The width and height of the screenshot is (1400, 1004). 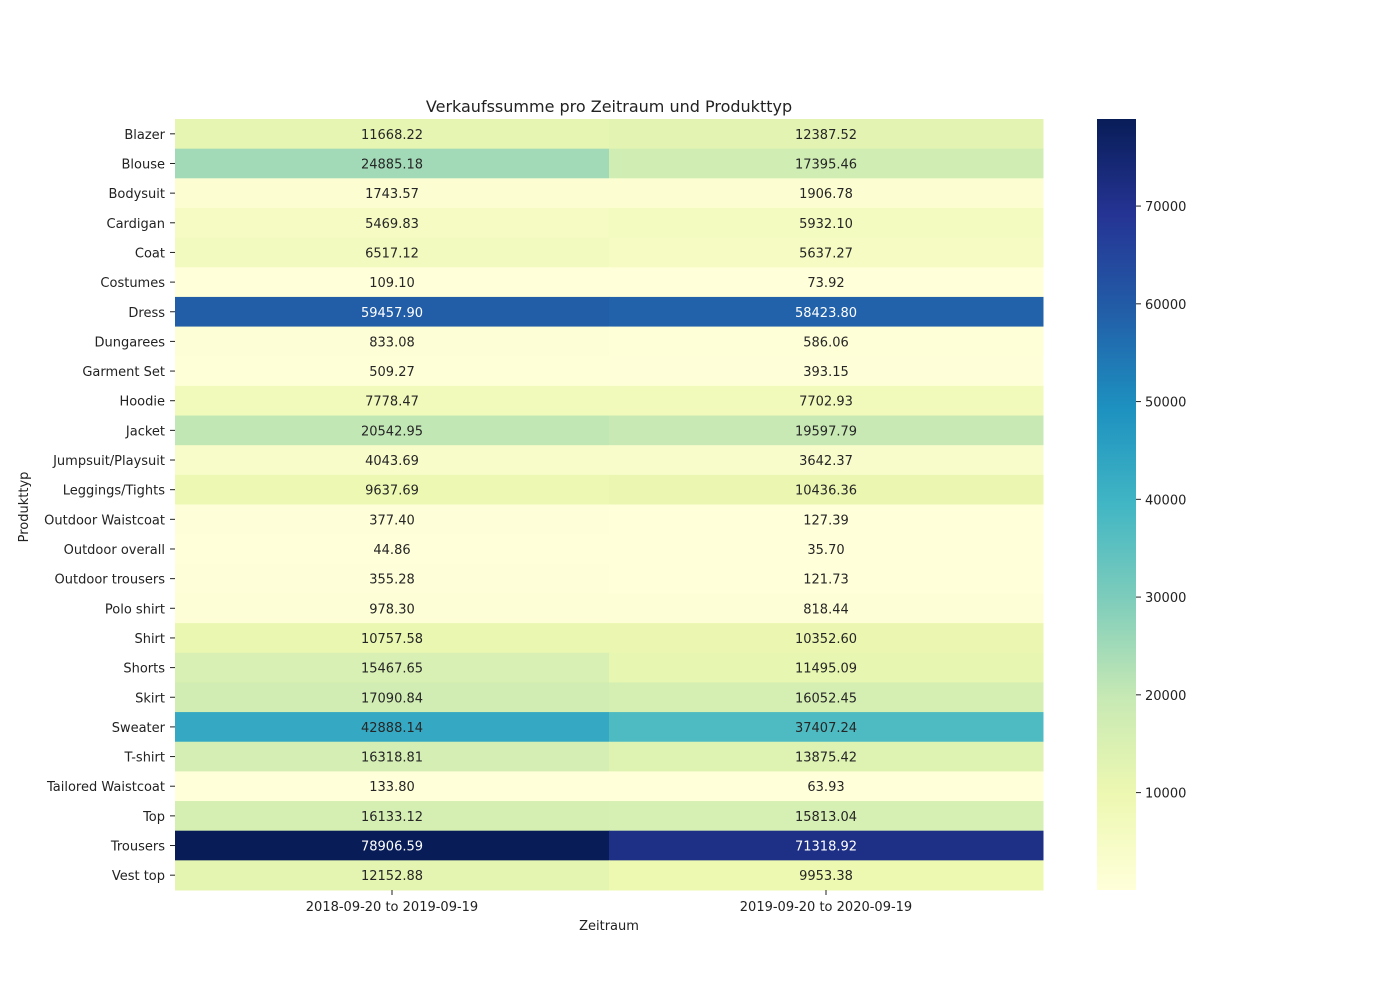 I want to click on cell-value-label: 109.10, so click(x=392, y=283).